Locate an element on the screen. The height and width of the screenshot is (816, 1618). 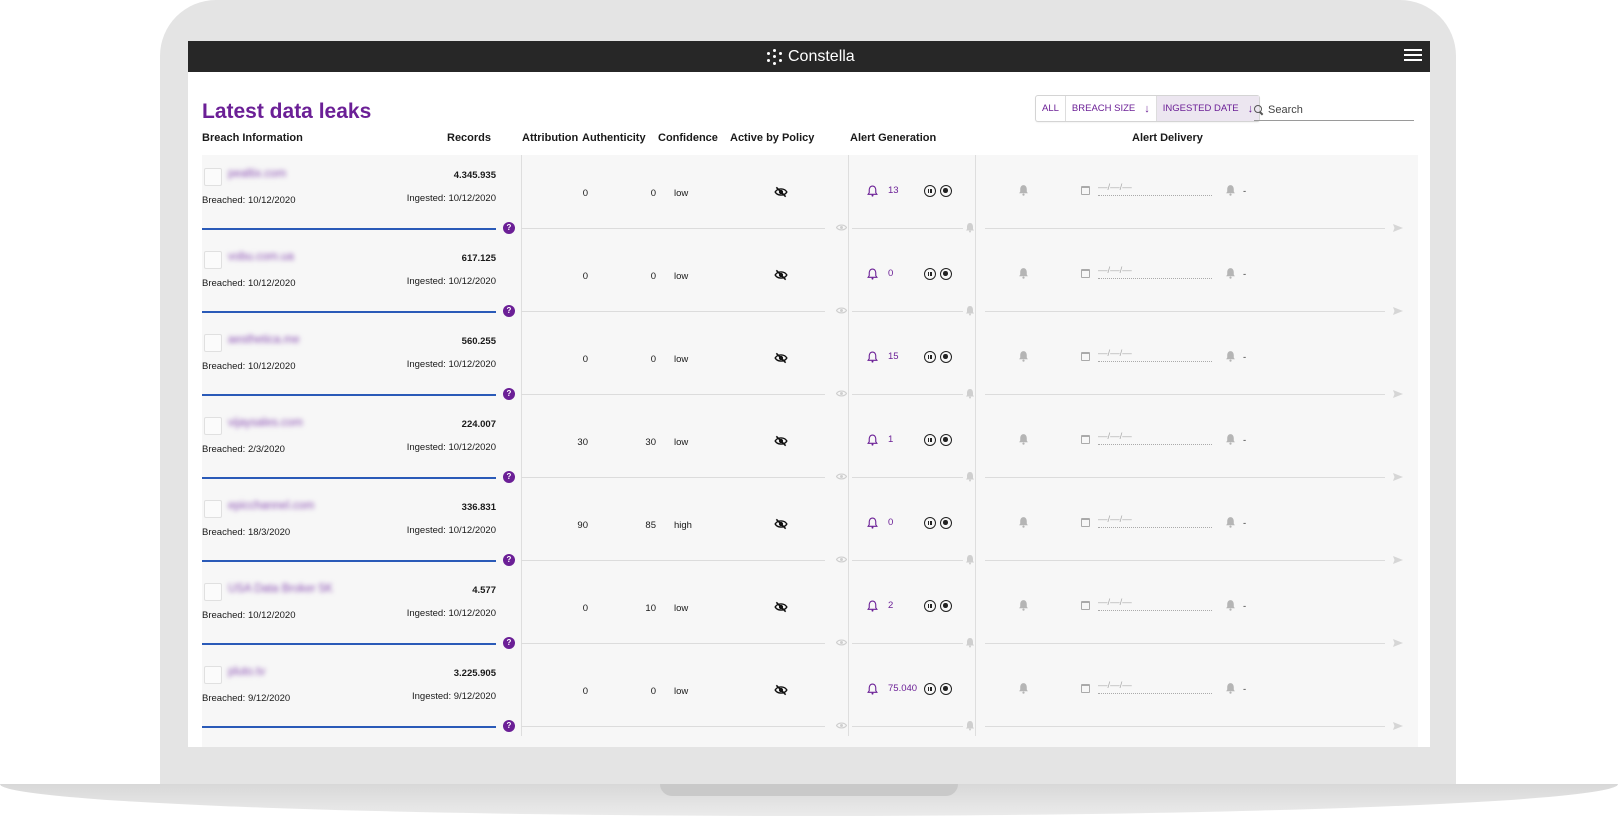
col-alert-generation: Alert Generation is located at coordinates (893, 138).